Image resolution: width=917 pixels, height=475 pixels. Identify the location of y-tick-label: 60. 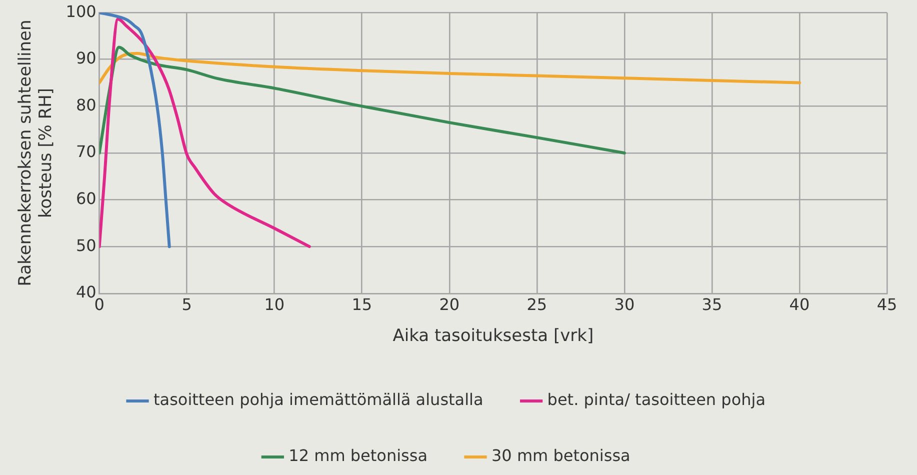
(86, 198).